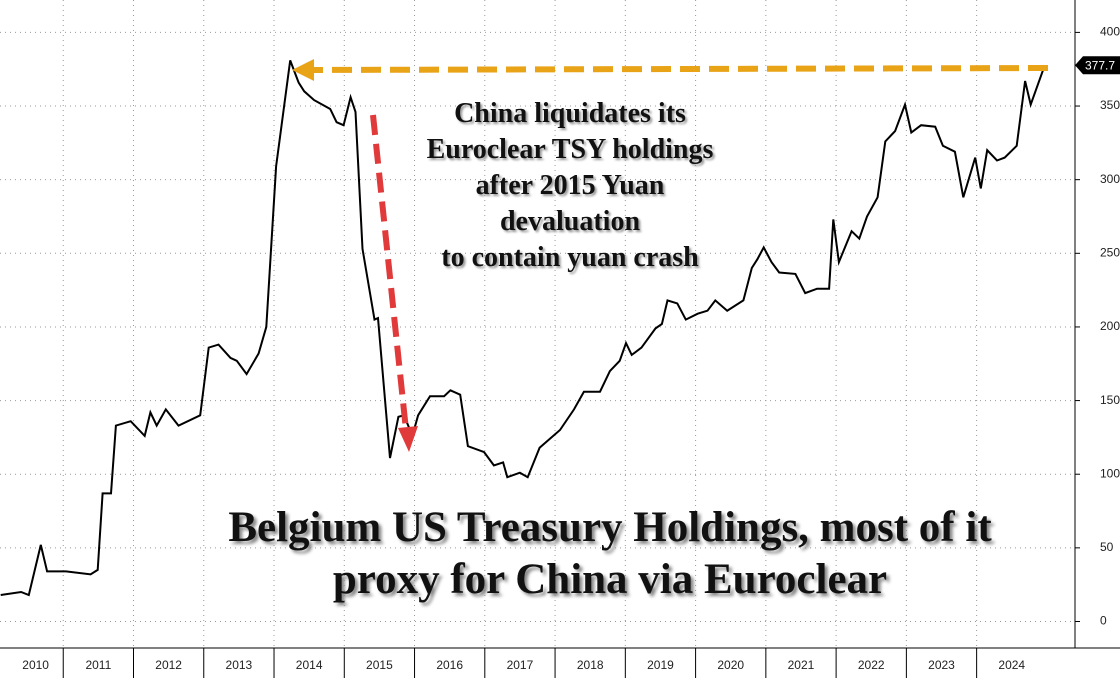 The height and width of the screenshot is (678, 1120). Describe the element at coordinates (520, 665) in the screenshot. I see `x-tick-label: 2017` at that location.